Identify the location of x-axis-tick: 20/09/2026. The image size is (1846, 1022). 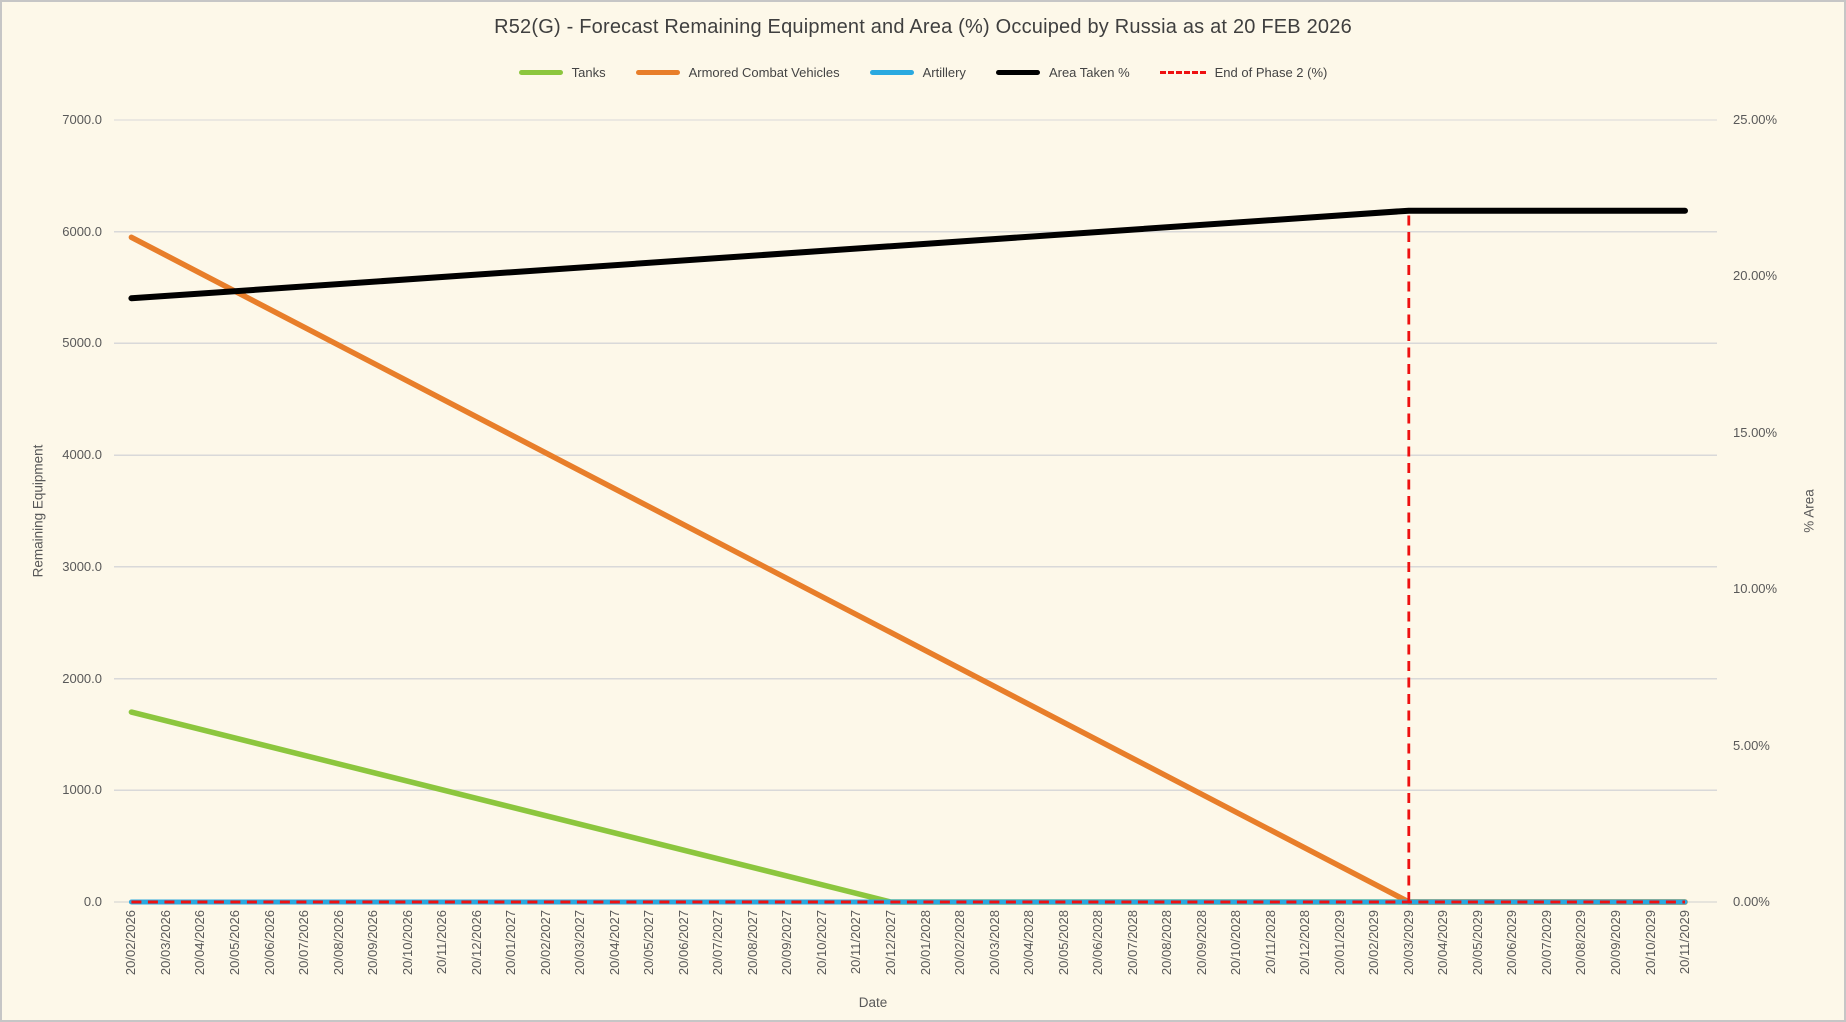
(373, 943).